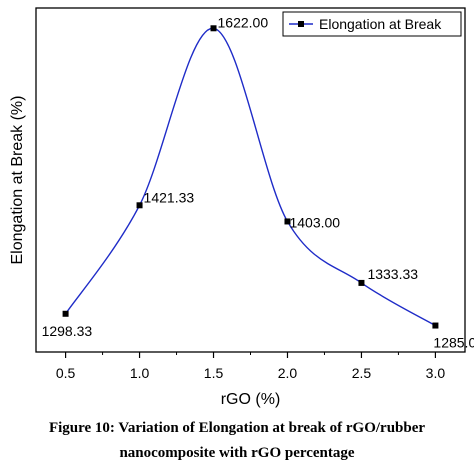 This screenshot has width=474, height=476. I want to click on x-tick-label: 3.0, so click(436, 373).